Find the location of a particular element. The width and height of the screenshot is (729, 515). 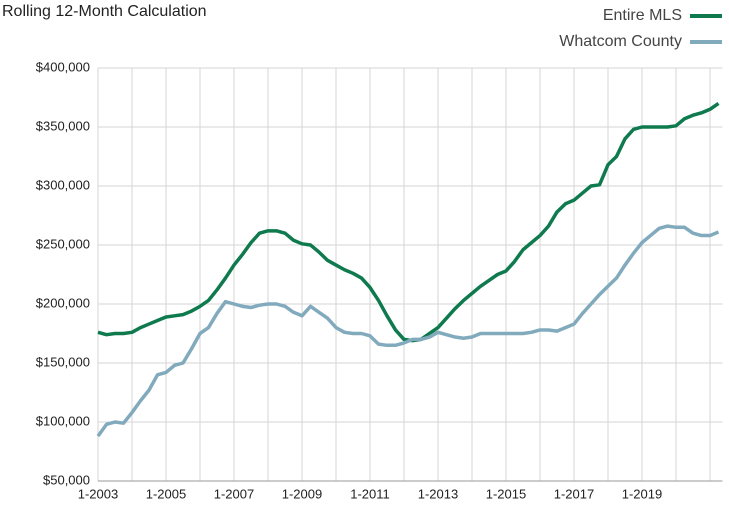

x-tick-label: 1-2019 is located at coordinates (642, 493).